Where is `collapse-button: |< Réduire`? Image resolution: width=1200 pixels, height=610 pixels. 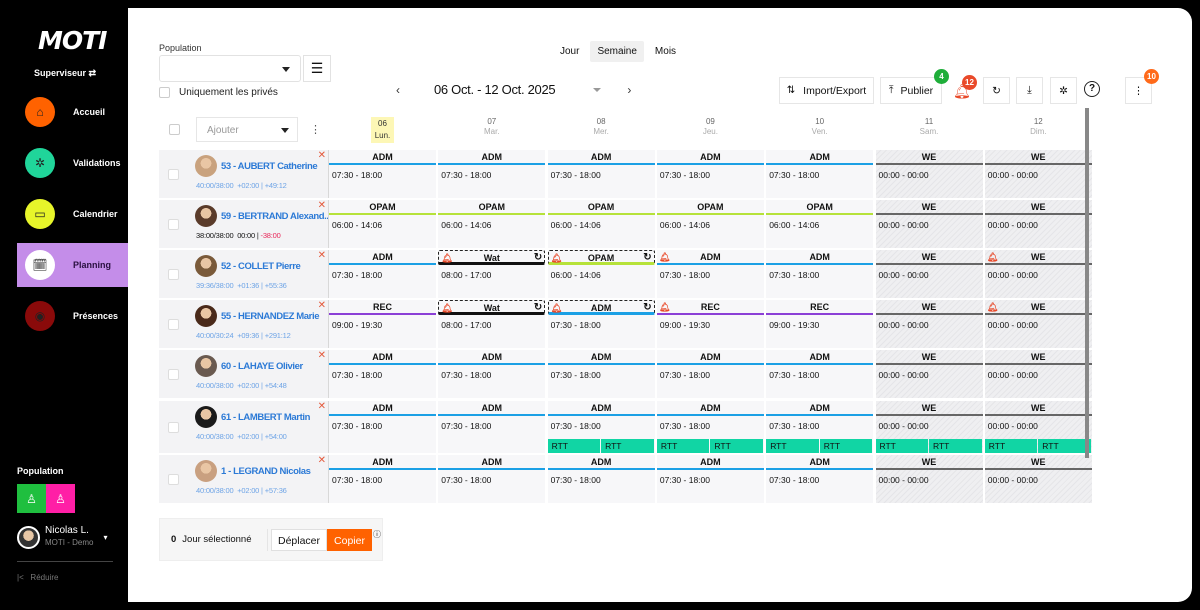 collapse-button: |< Réduire is located at coordinates (37, 577).